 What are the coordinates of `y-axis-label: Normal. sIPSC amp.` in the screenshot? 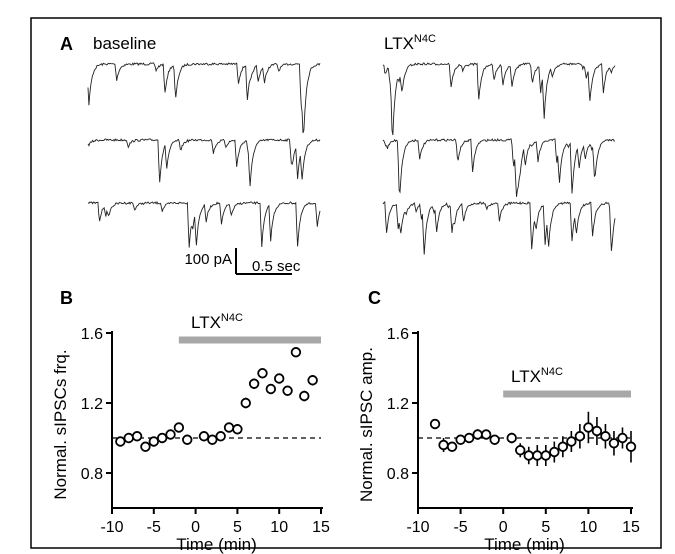 It's located at (366, 424).